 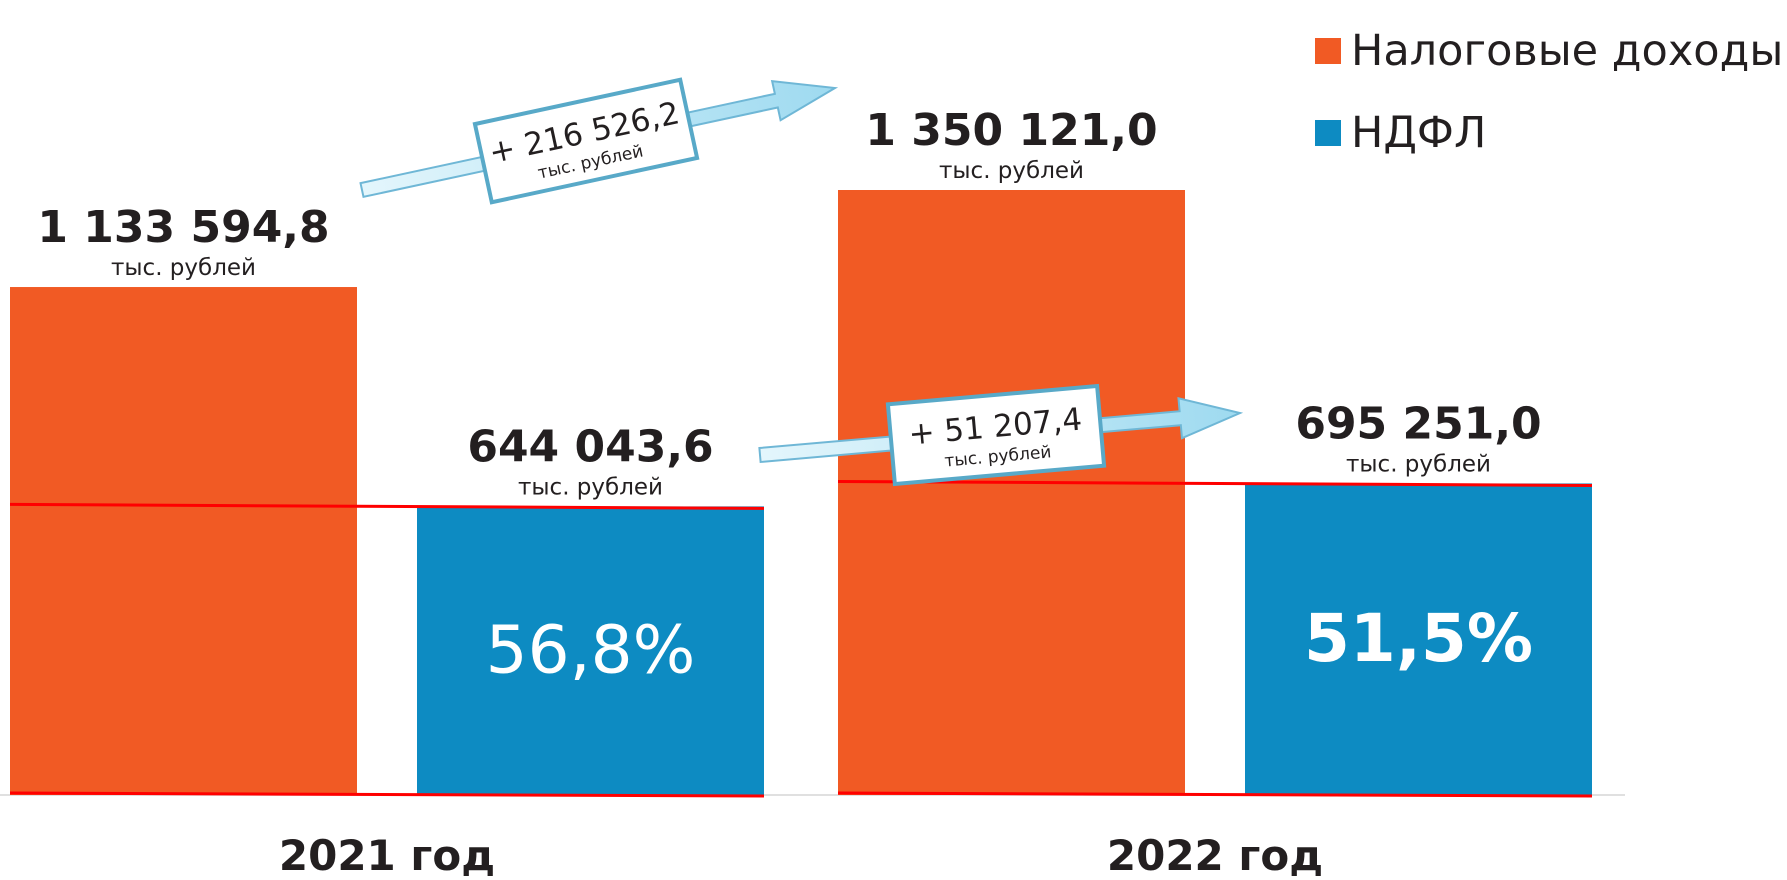 I want to click on legend-label: НДФЛ, so click(x=1419, y=133).